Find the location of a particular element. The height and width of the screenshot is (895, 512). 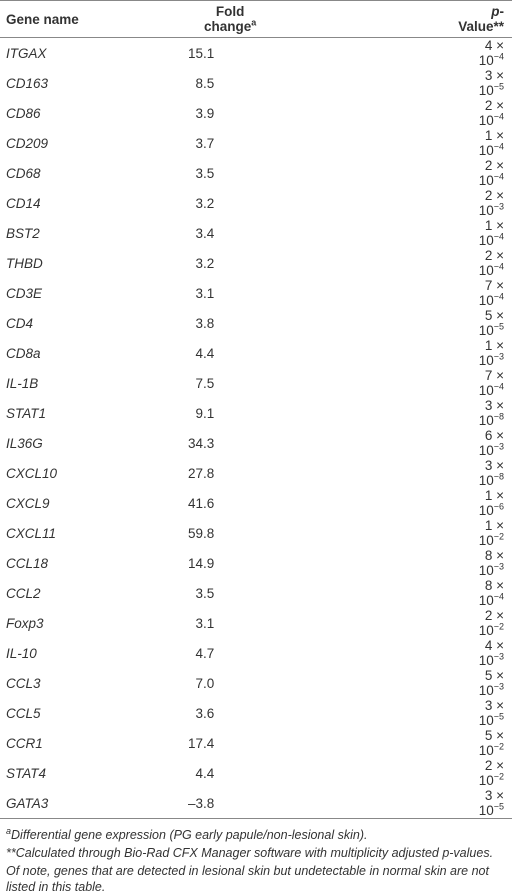

p-value: 4 × 10−3 is located at coordinates (482, 653).